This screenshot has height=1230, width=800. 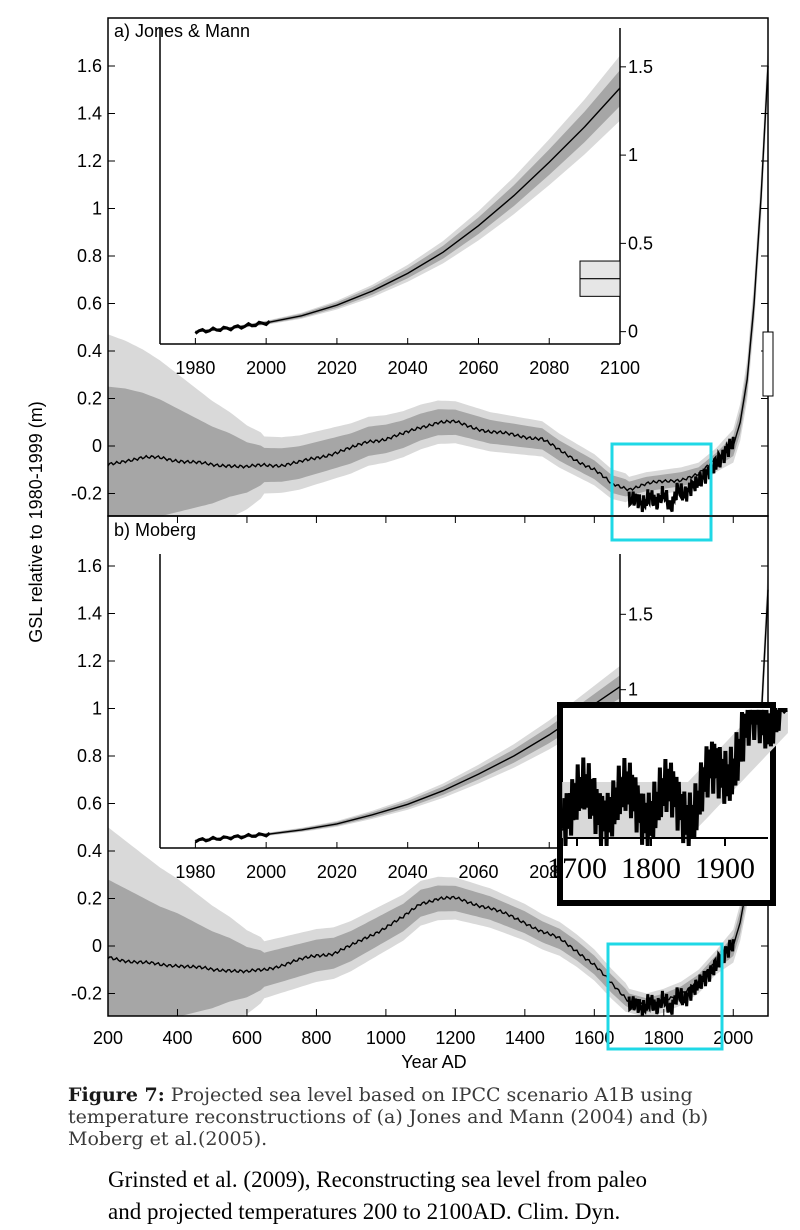 What do you see at coordinates (36, 521) in the screenshot?
I see `y-axis-label: GSL relative to 1980-1999 (m)` at bounding box center [36, 521].